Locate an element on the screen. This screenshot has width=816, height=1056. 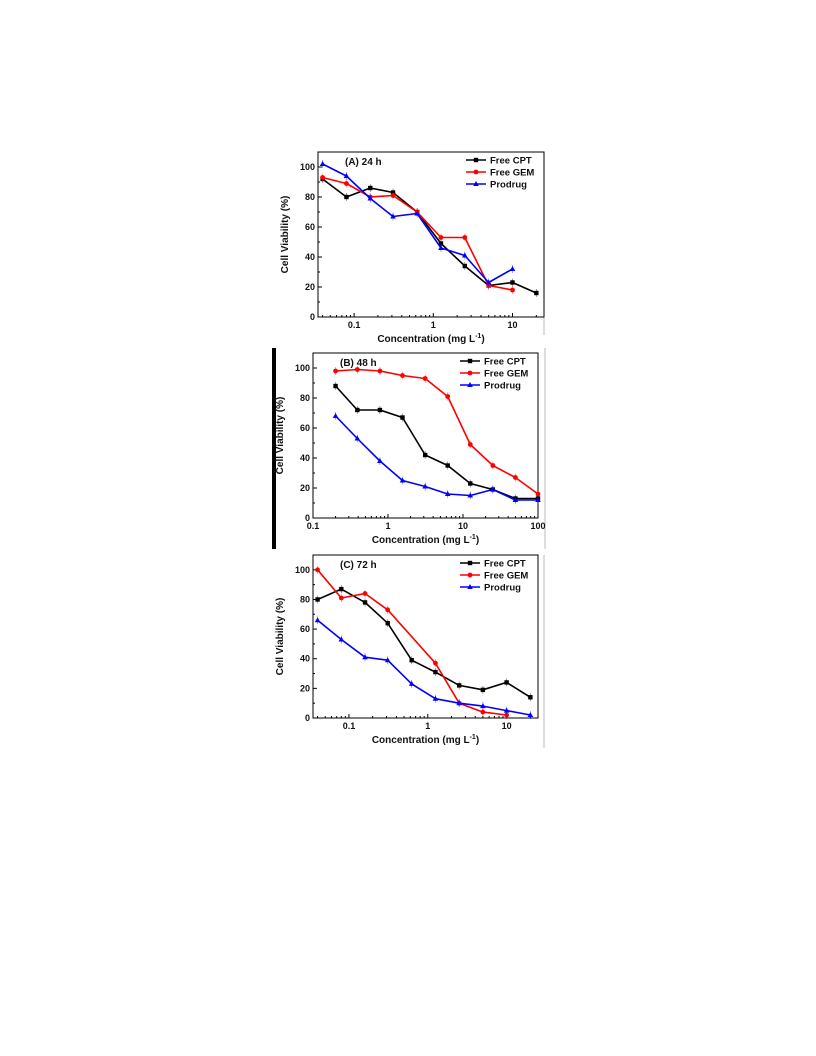
x-tick-label: 10 is located at coordinates (507, 726).